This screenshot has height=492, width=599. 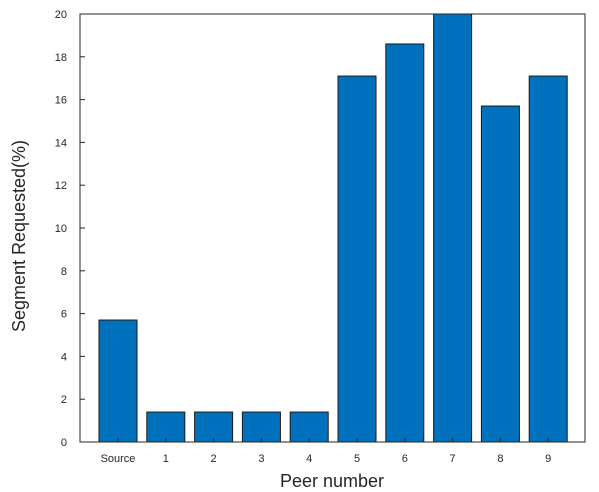 What do you see at coordinates (64, 443) in the screenshot?
I see `y-tick-label: 0` at bounding box center [64, 443].